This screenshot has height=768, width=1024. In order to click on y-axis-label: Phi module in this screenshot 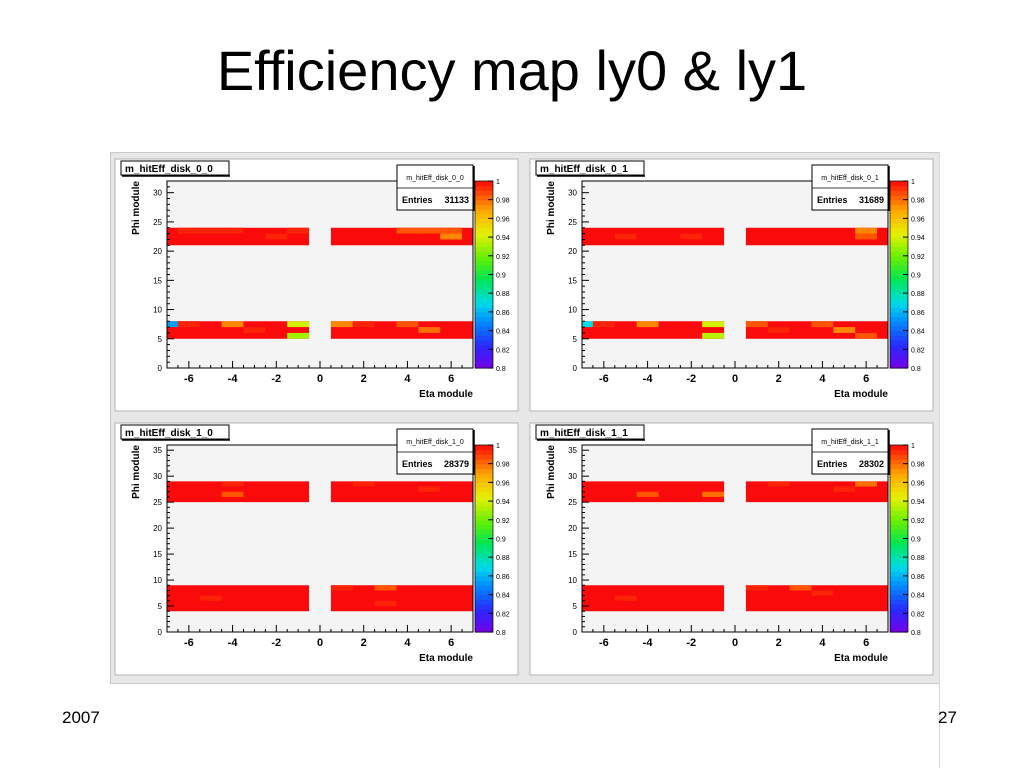, I will do `click(551, 472)`.